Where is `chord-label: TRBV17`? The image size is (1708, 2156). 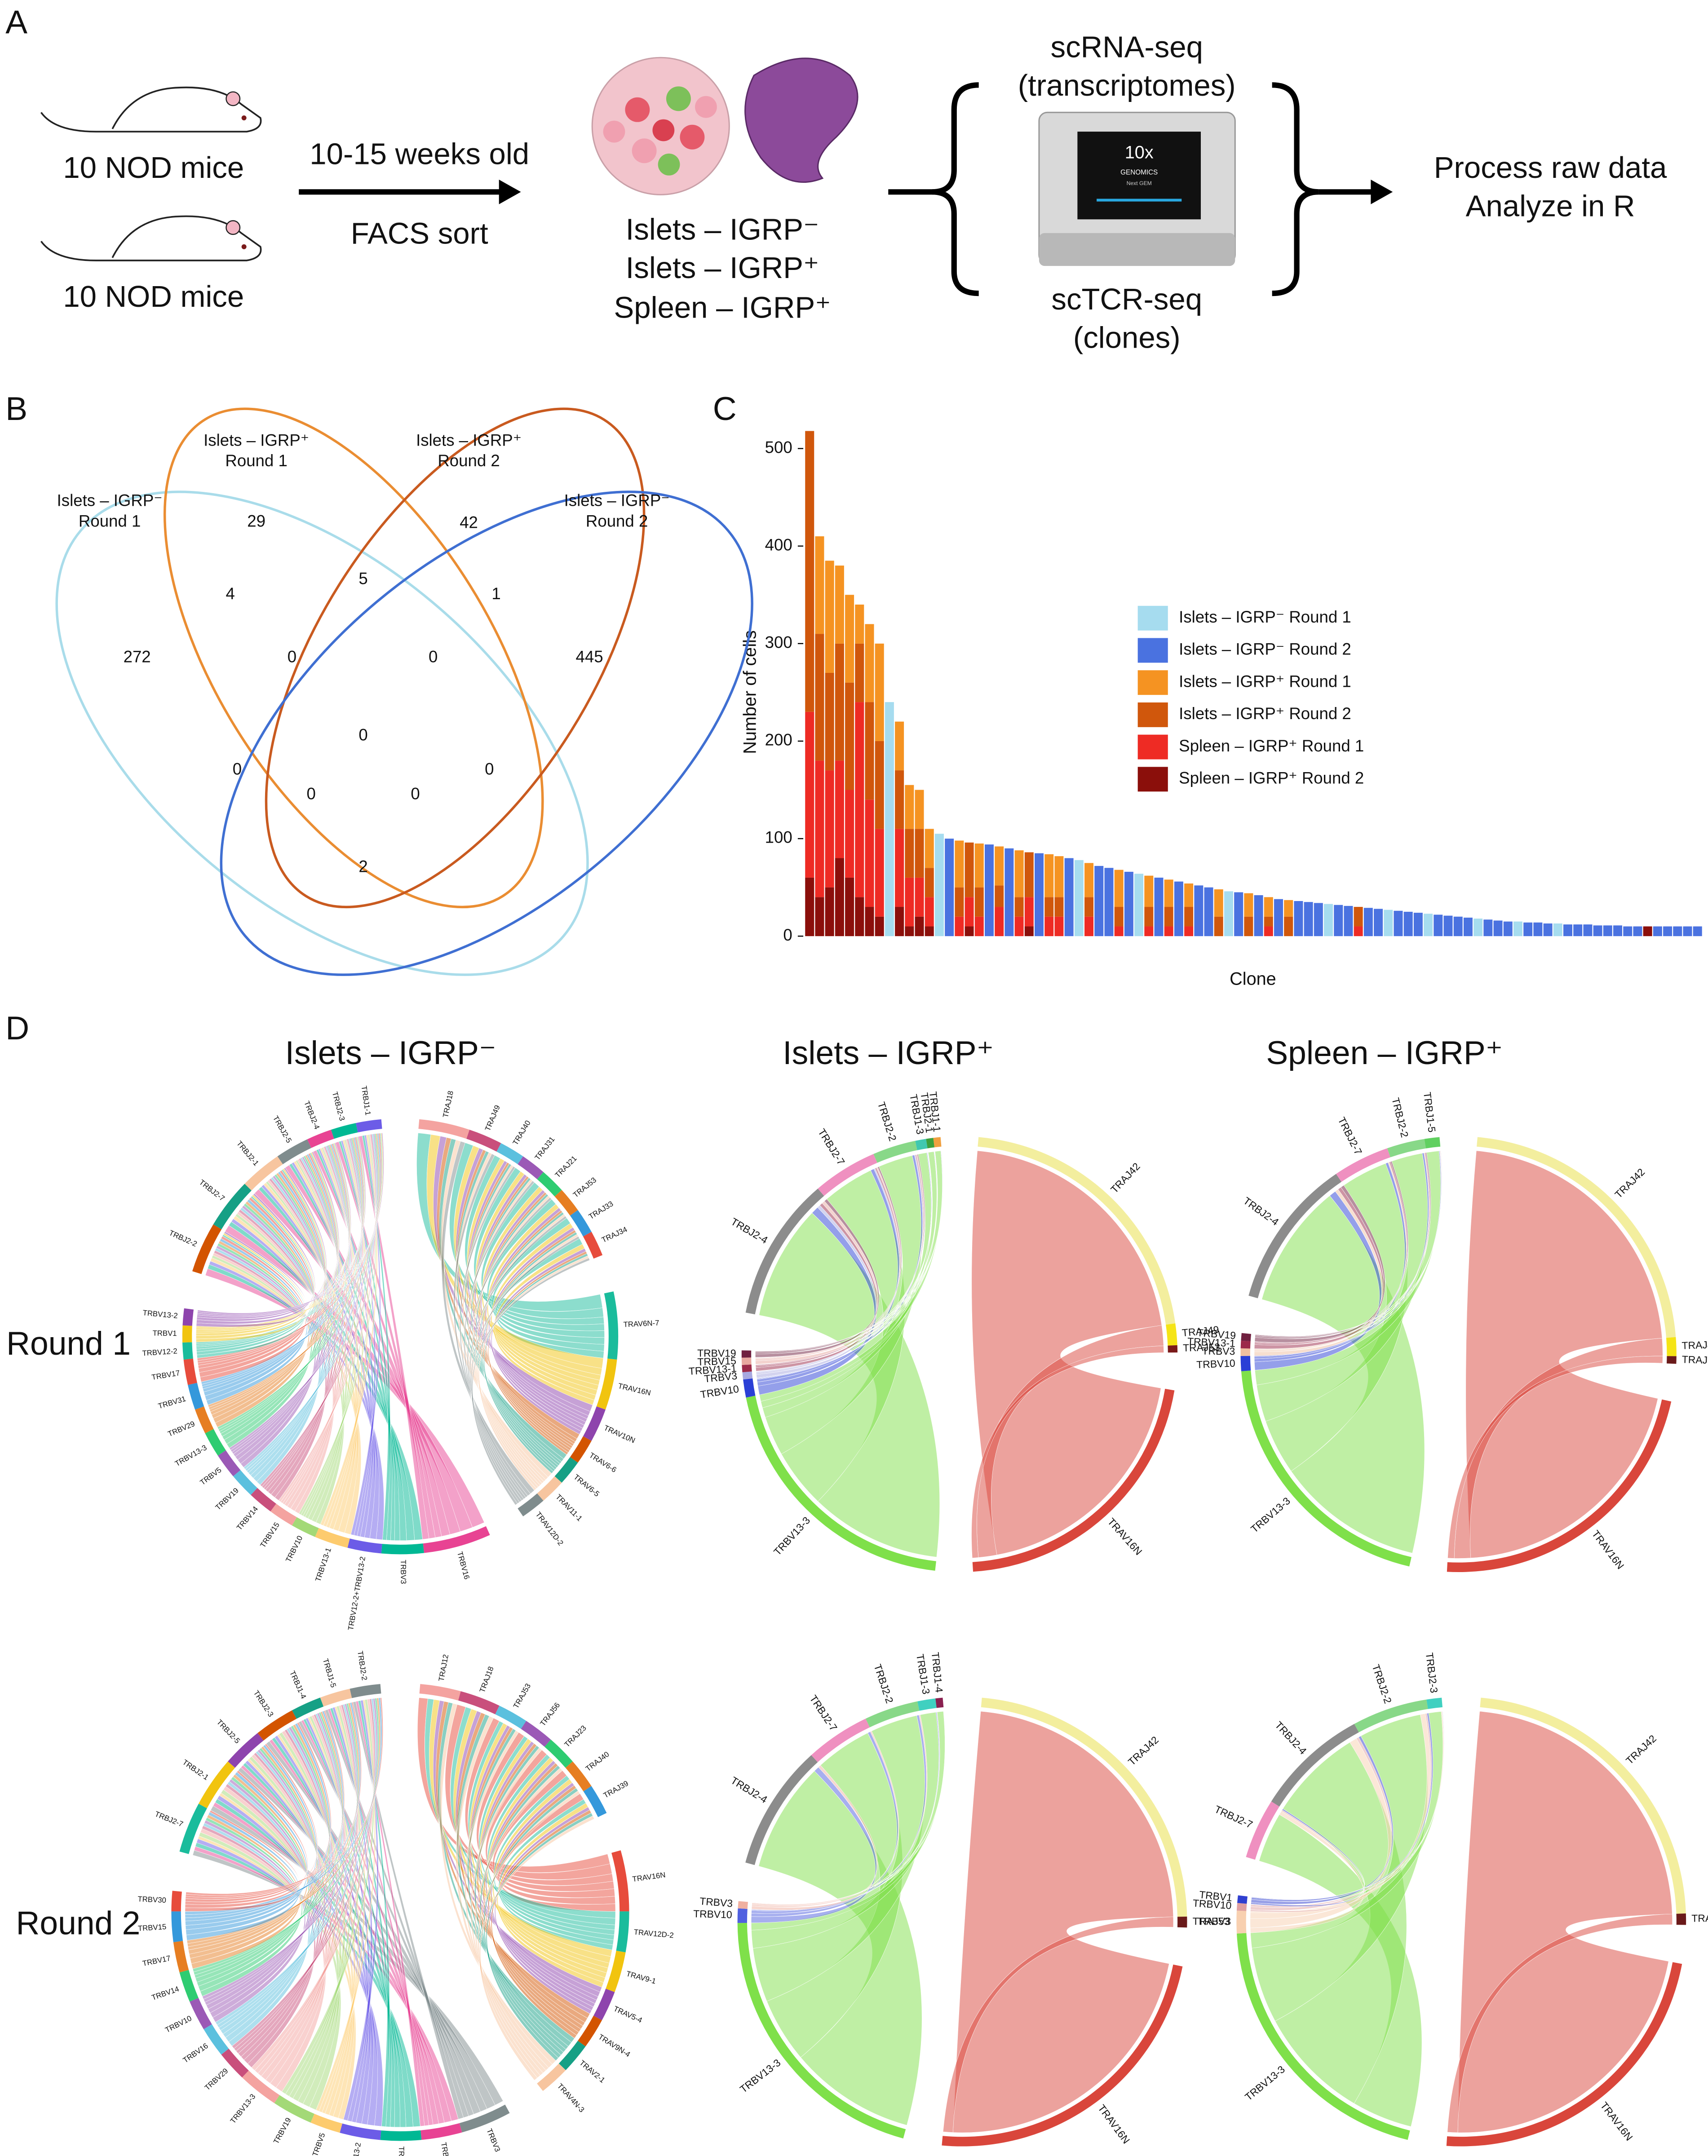 chord-label: TRBV17 is located at coordinates (166, 1375).